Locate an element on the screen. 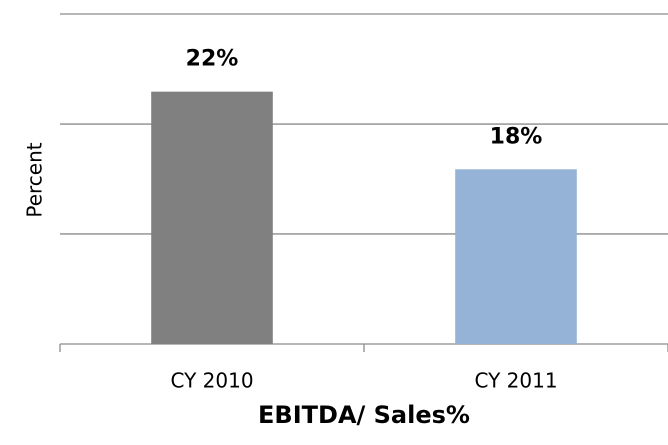 This screenshot has height=445, width=668. data-label: 18% is located at coordinates (516, 136).